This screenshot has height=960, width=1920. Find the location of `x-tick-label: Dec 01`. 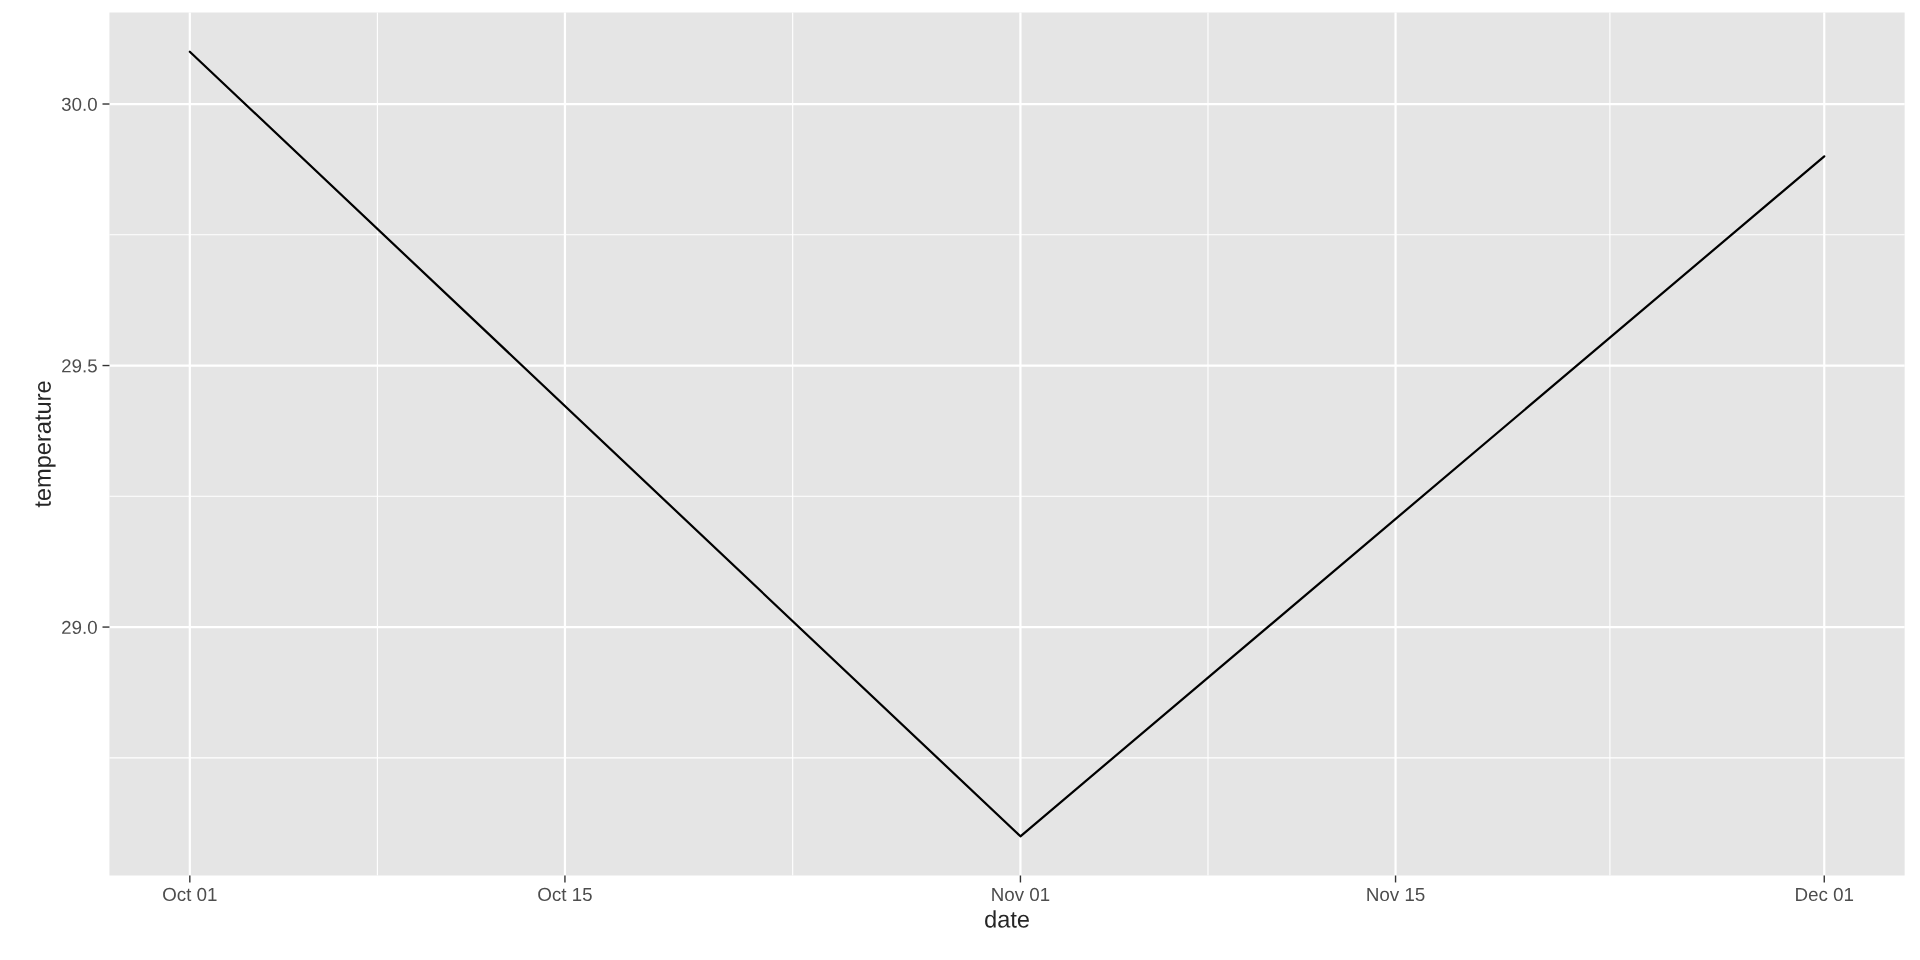

x-tick-label: Dec 01 is located at coordinates (1825, 894).